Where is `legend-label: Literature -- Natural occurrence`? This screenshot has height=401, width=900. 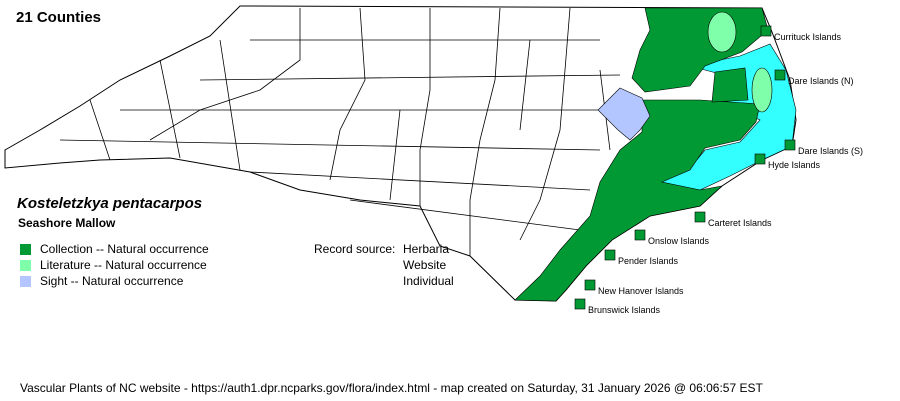 legend-label: Literature -- Natural occurrence is located at coordinates (123, 265).